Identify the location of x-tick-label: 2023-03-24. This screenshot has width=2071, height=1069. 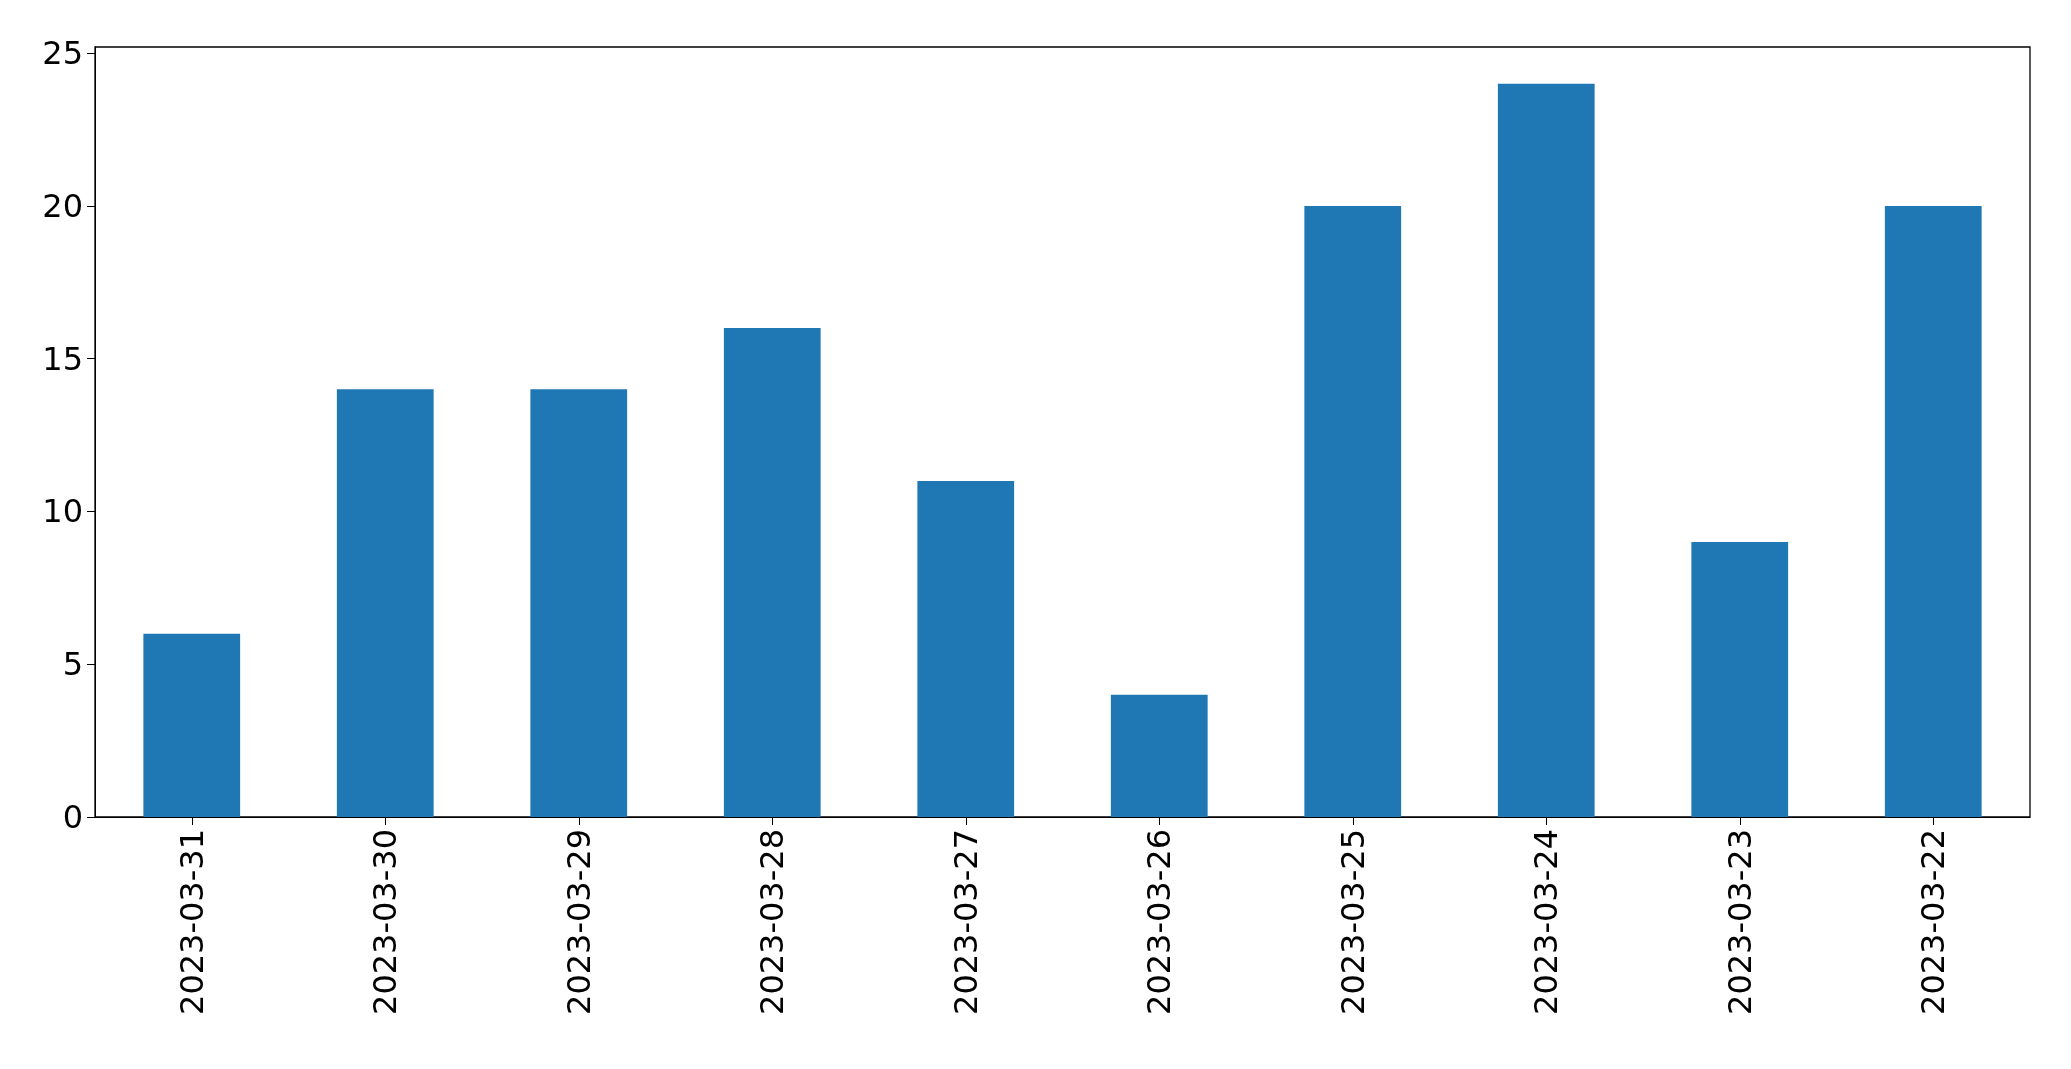
(1546, 922).